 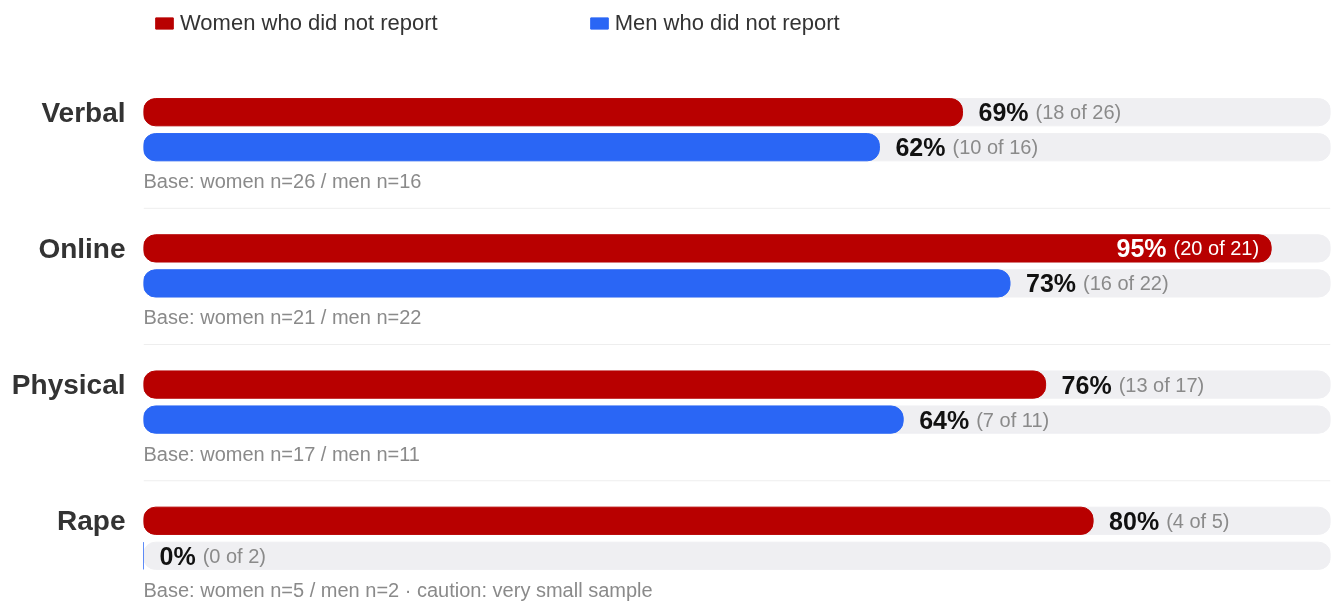 What do you see at coordinates (68, 385) in the screenshot?
I see `y-tick-label: Physical` at bounding box center [68, 385].